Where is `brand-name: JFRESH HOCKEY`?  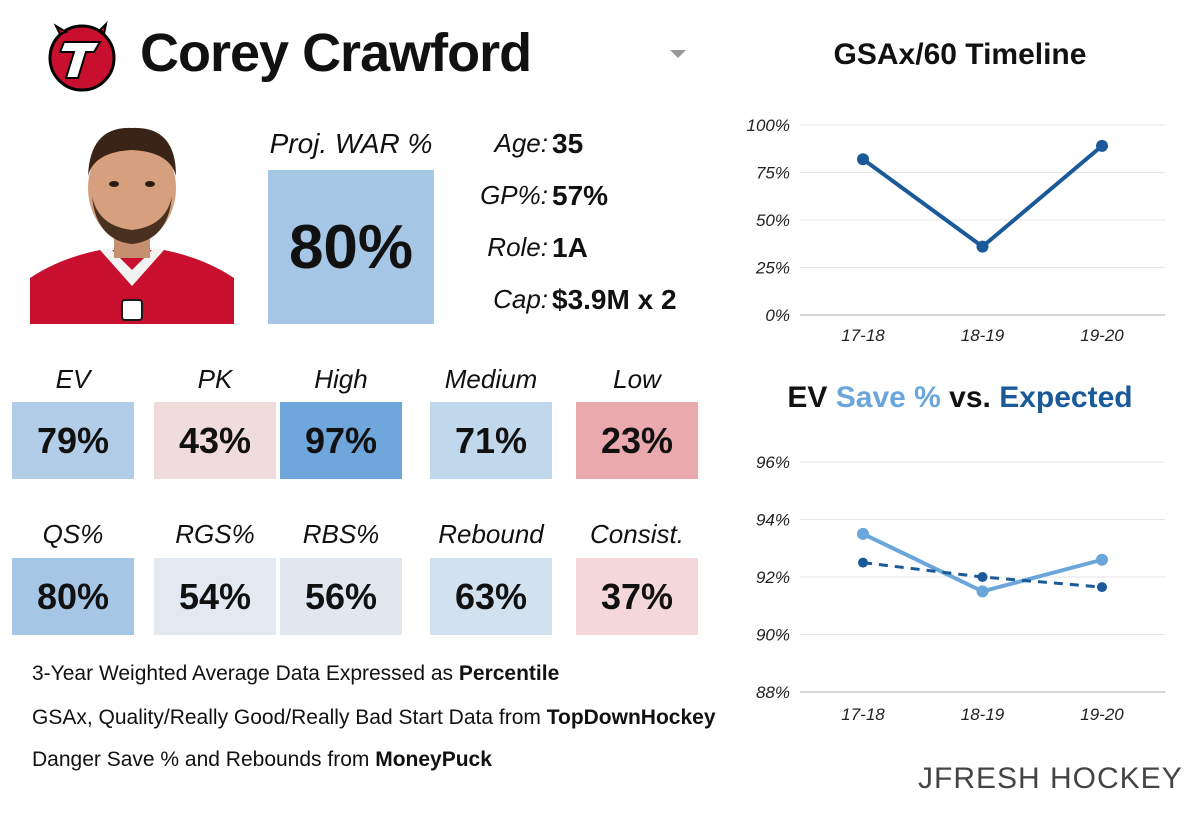 brand-name: JFRESH HOCKEY is located at coordinates (1050, 778).